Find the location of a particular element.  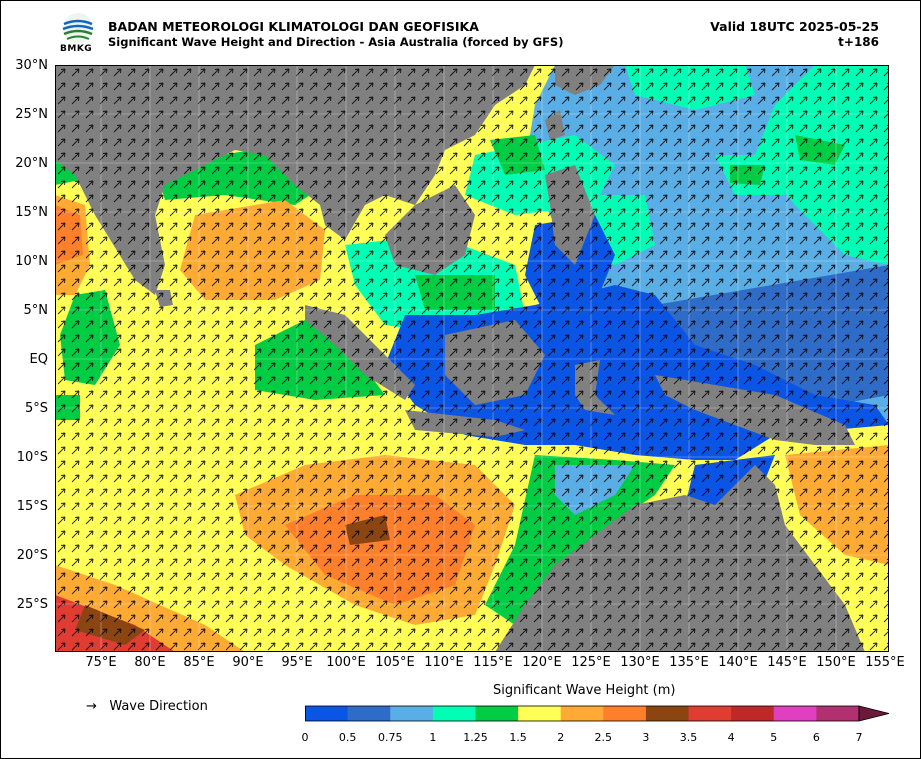

longitude-label: 115°E is located at coordinates (493, 662).